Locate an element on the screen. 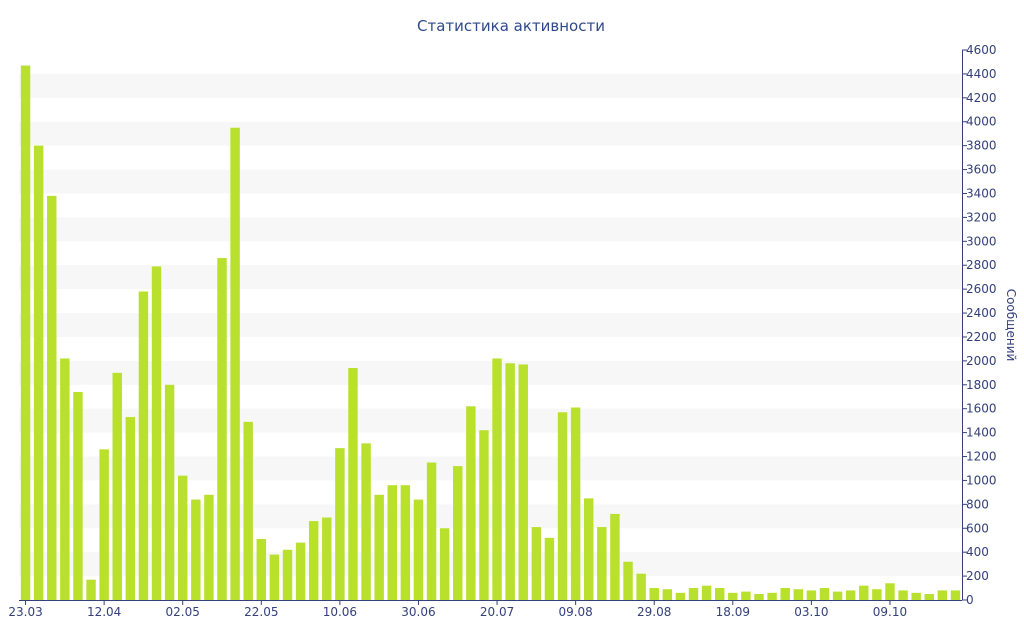  chart-title: Статистика активности is located at coordinates (511, 26).